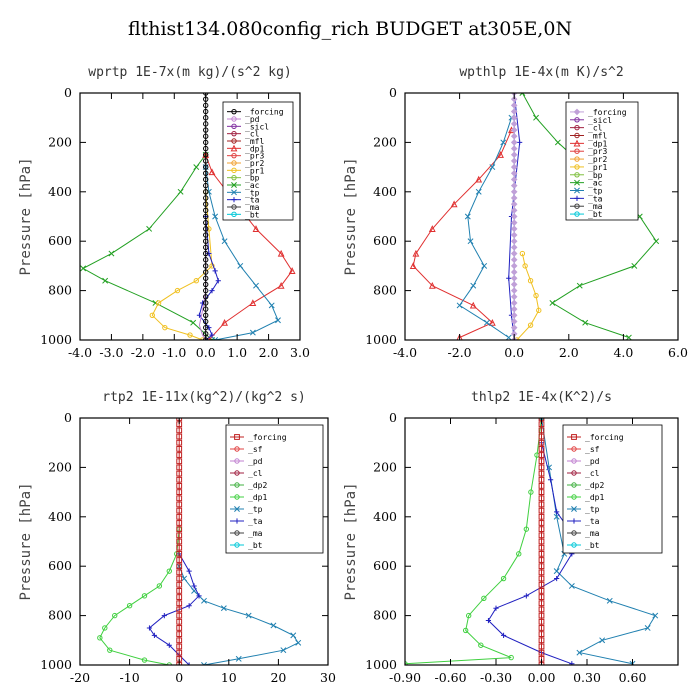  What do you see at coordinates (462, 233) in the screenshot?
I see `series-dp1` at bounding box center [462, 233].